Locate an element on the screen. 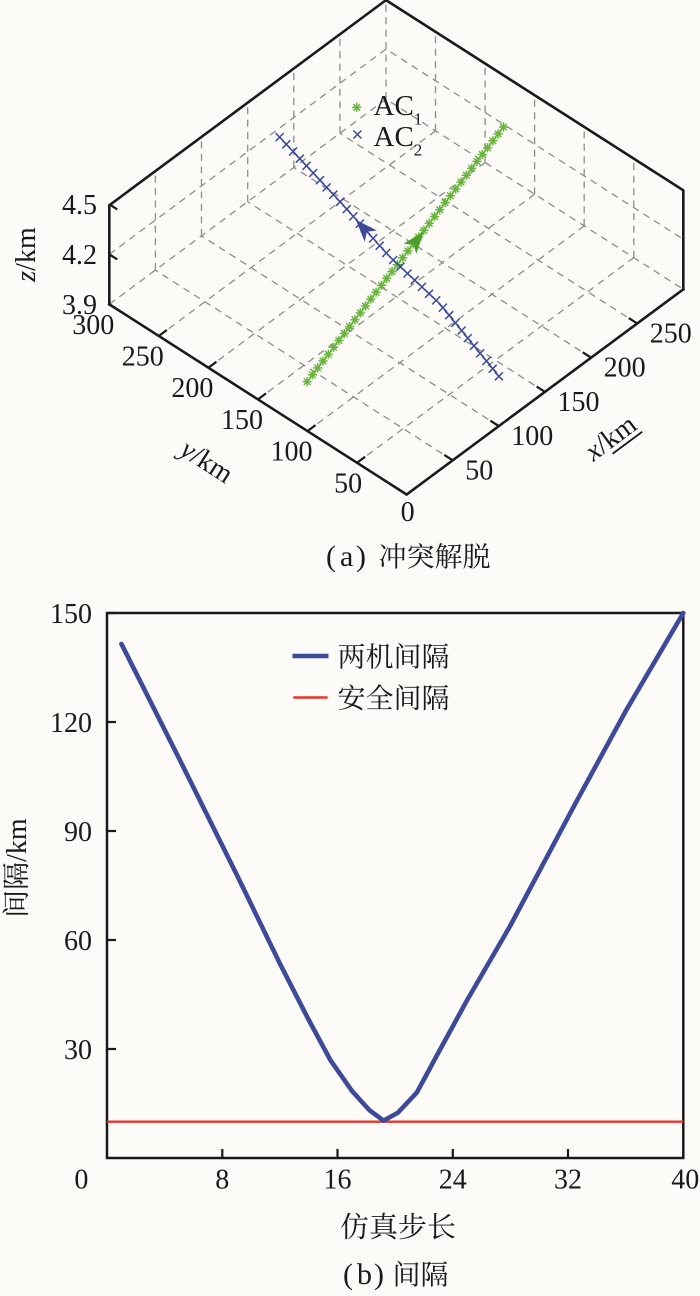  svg-text: 8 is located at coordinates (222, 1180).